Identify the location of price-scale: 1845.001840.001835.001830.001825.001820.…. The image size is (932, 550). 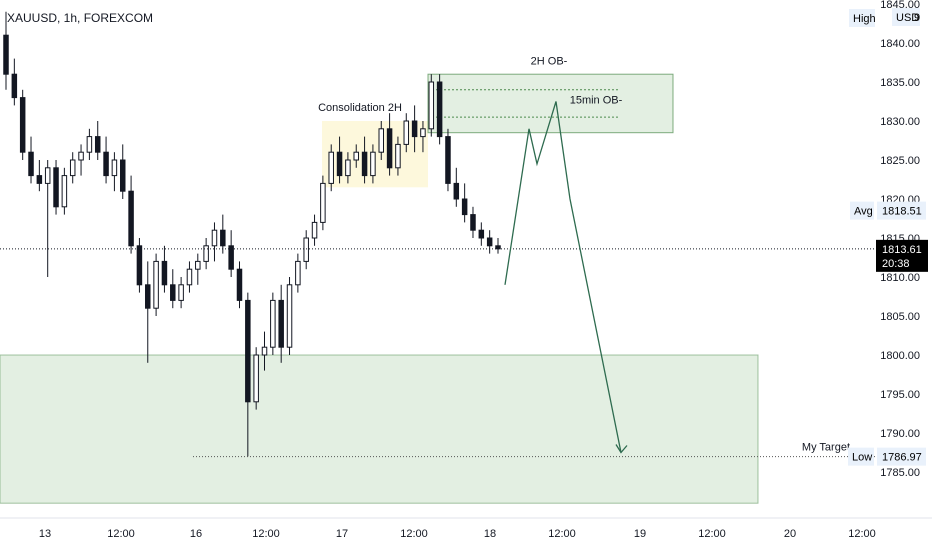
(890, 259).